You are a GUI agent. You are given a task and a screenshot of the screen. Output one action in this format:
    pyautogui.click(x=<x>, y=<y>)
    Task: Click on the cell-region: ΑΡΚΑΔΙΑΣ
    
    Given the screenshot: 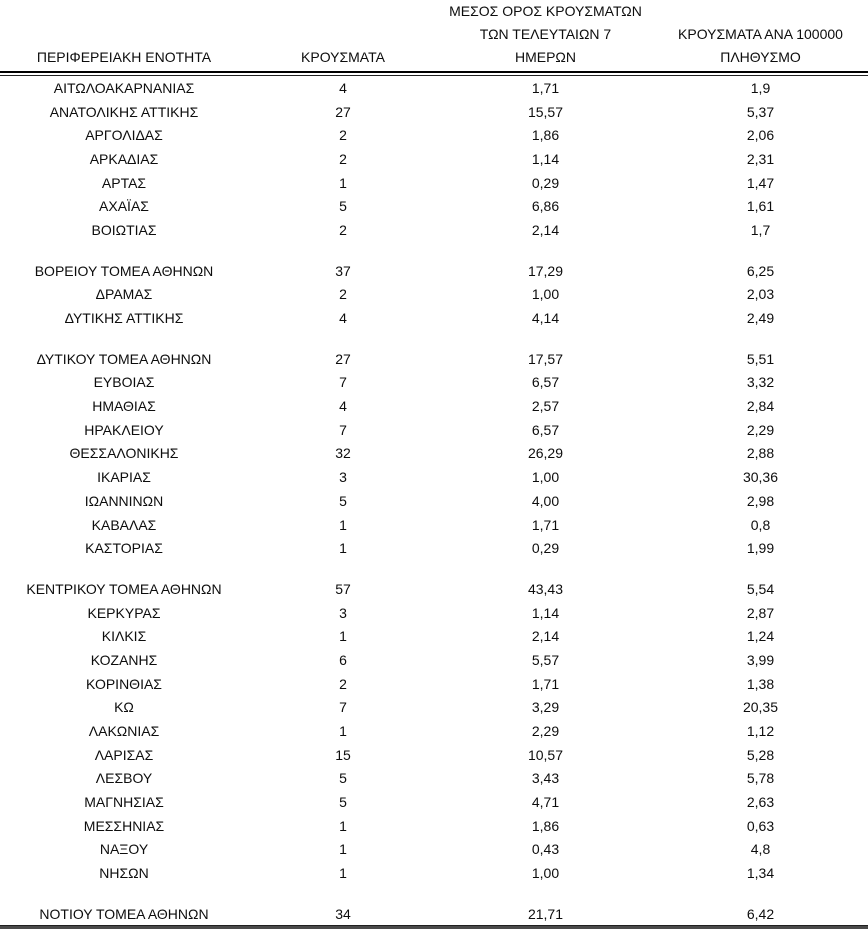 What is the action you would take?
    pyautogui.click(x=124, y=158)
    